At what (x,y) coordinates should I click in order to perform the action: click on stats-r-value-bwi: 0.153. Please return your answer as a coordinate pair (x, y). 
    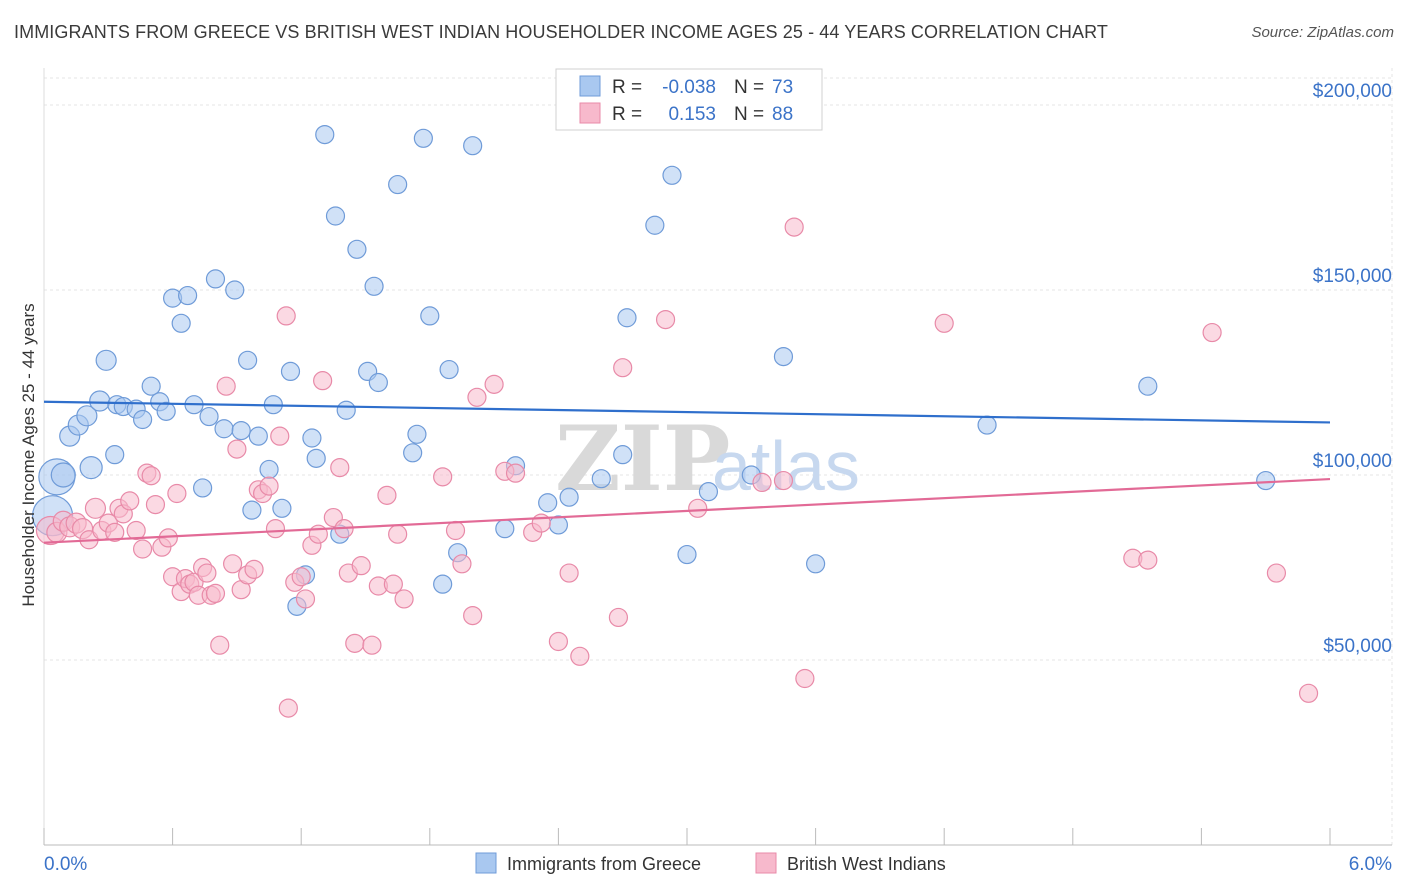
    Looking at the image, I should click on (692, 114).